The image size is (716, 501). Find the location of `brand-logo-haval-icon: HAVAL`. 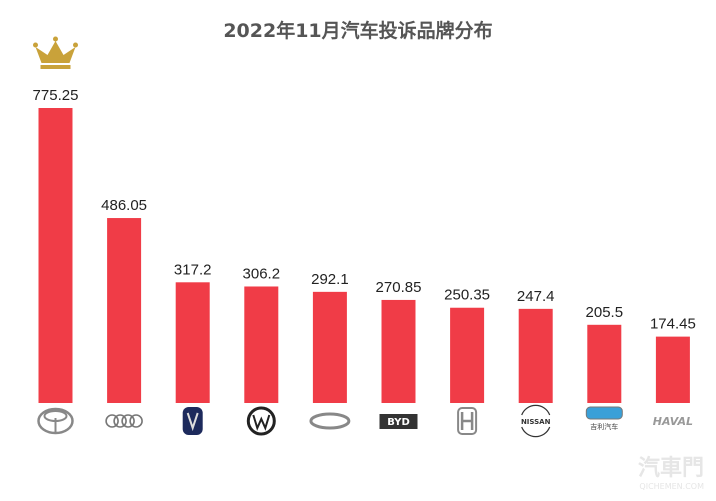

brand-logo-haval-icon: HAVAL is located at coordinates (673, 421).